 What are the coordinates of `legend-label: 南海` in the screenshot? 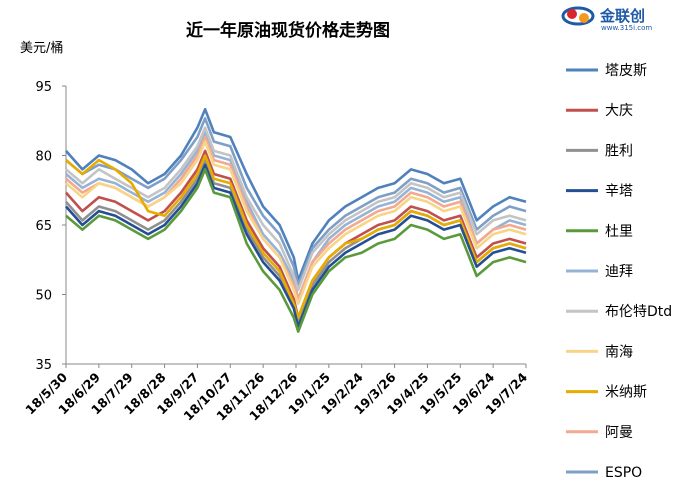 It's located at (619, 352).